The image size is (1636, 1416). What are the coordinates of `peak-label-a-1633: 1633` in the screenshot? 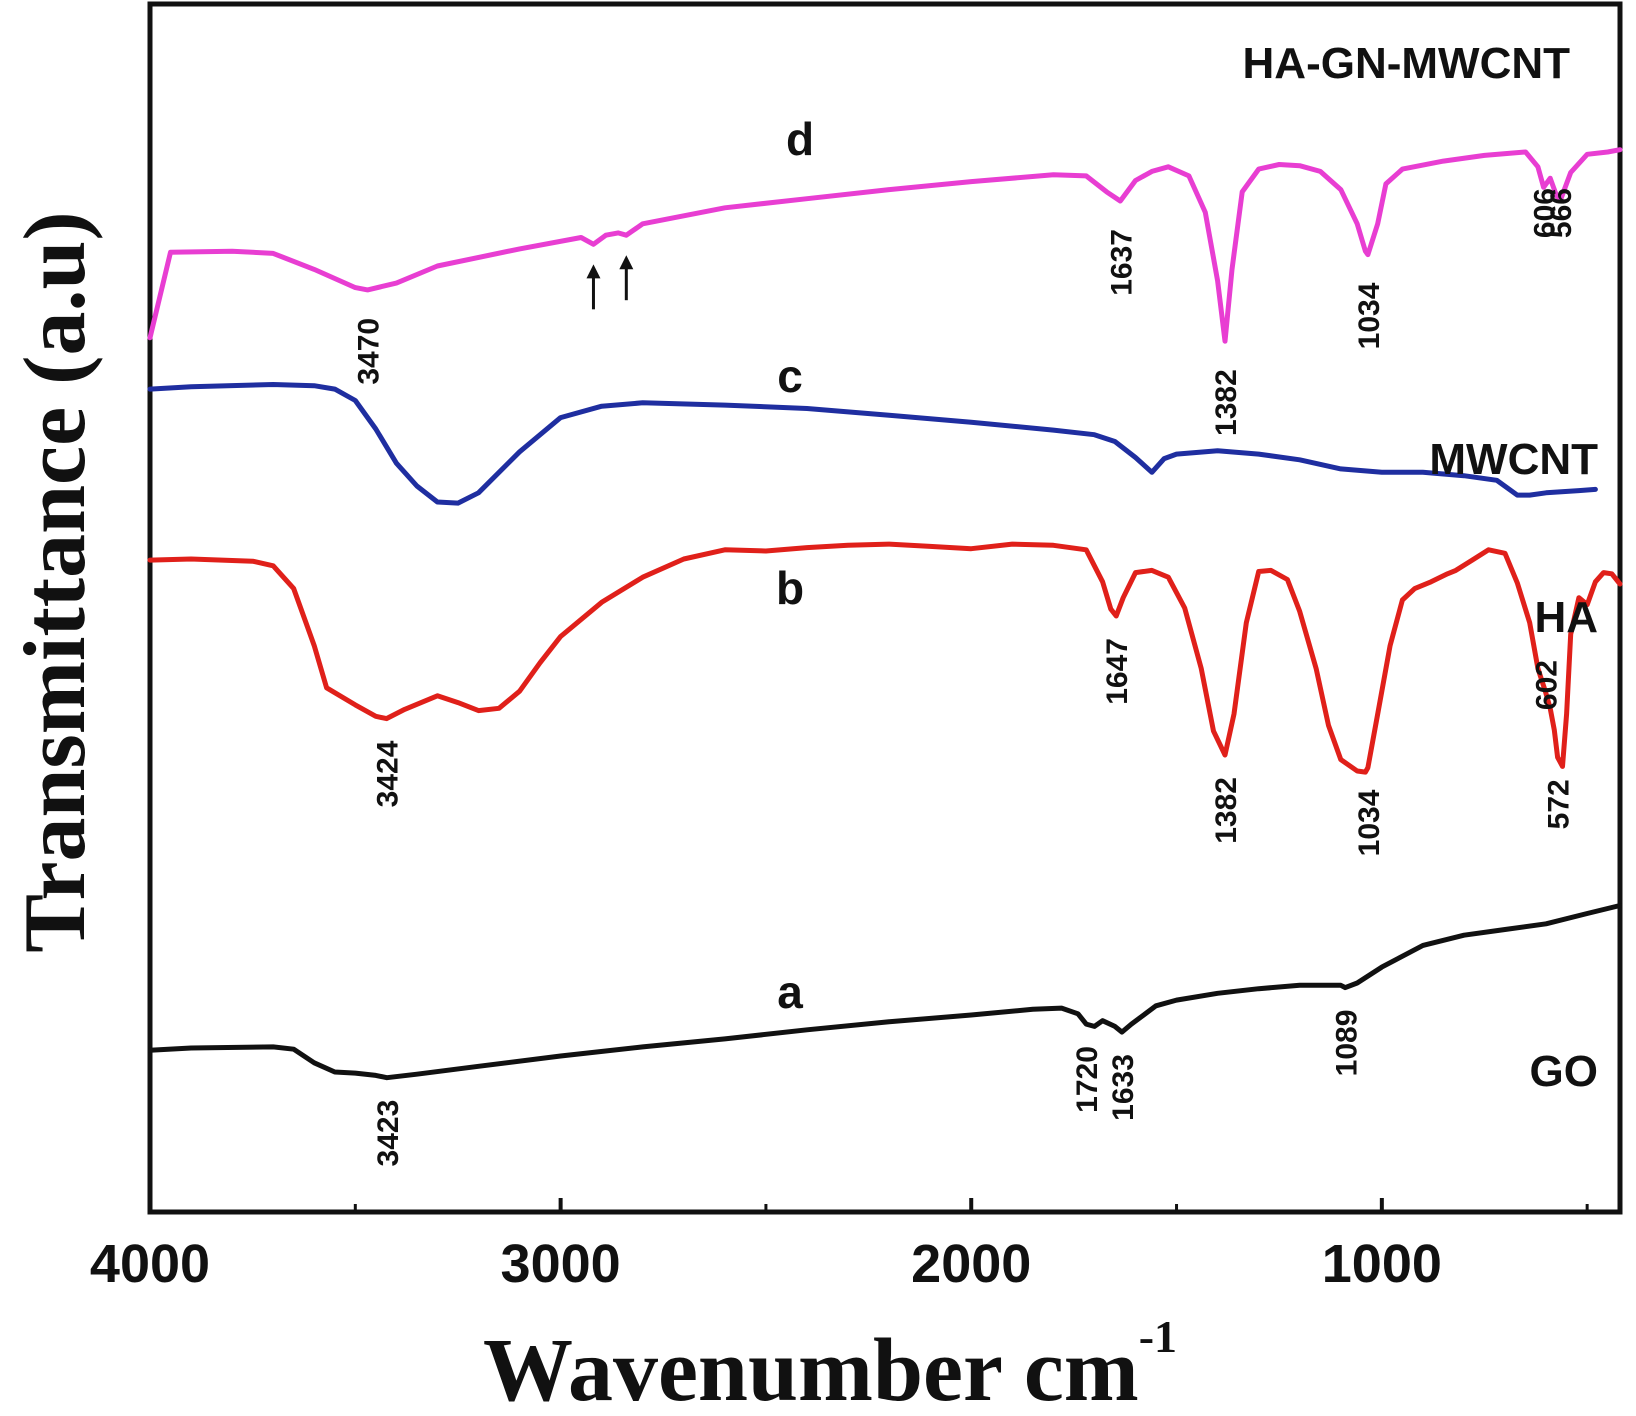 It's located at (1123, 1087).